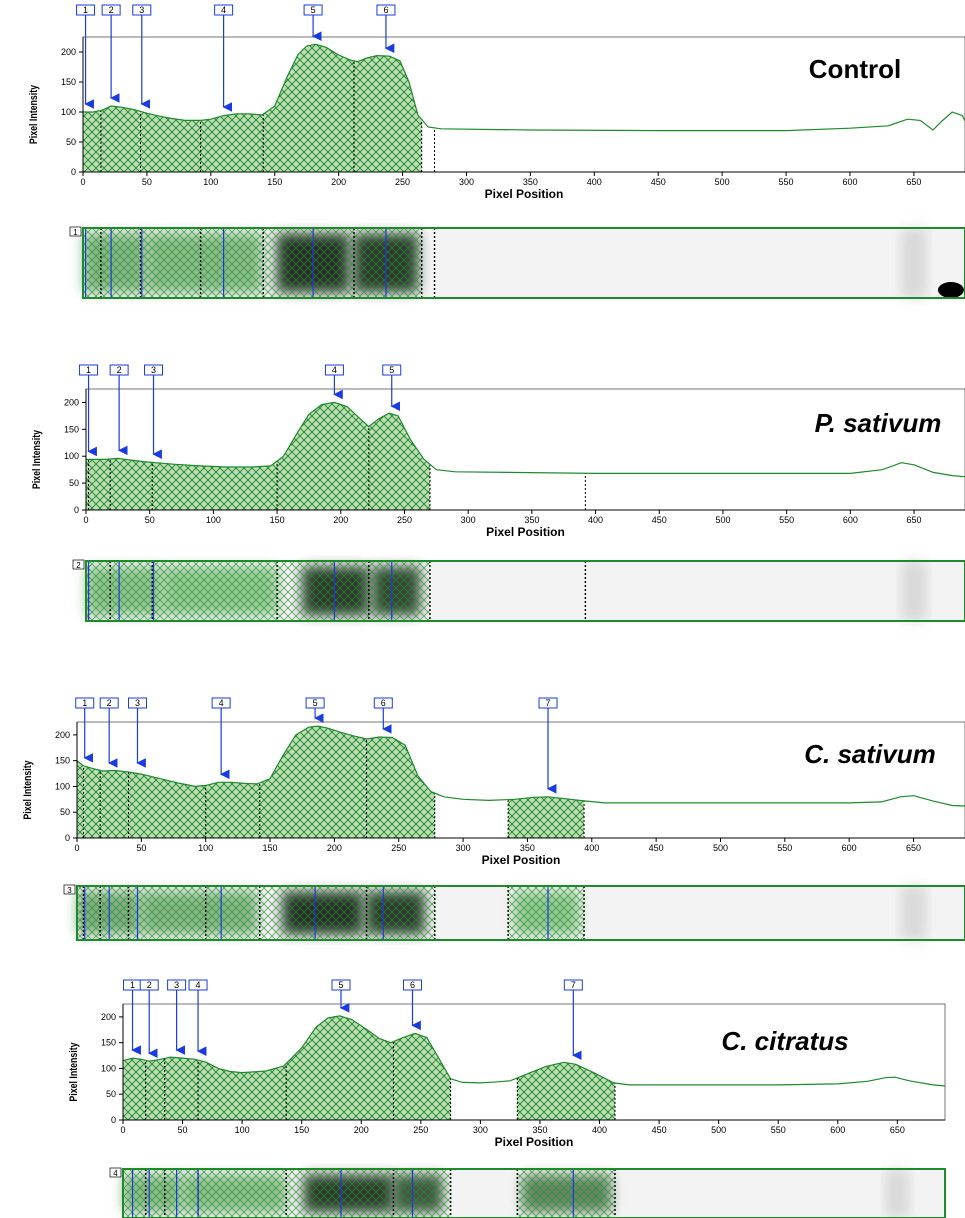 The width and height of the screenshot is (965, 1218). I want to click on gel-lane-number-label: 1, so click(75, 232).